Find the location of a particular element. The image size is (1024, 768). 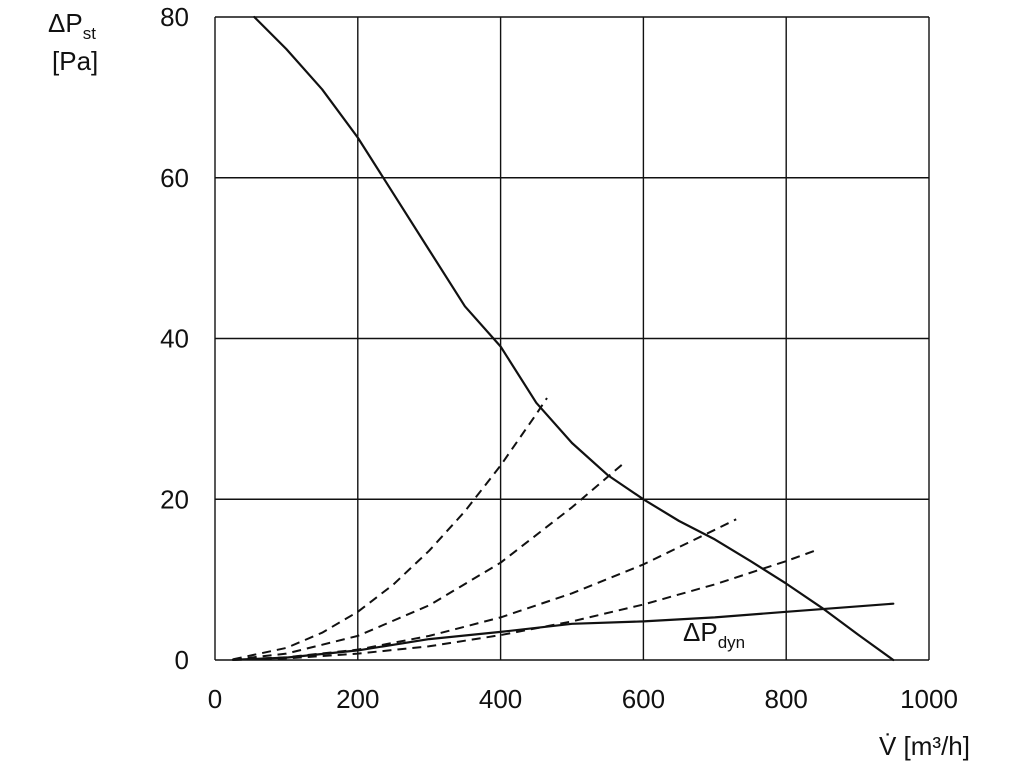

y-tick-label: 60 is located at coordinates (174, 178).